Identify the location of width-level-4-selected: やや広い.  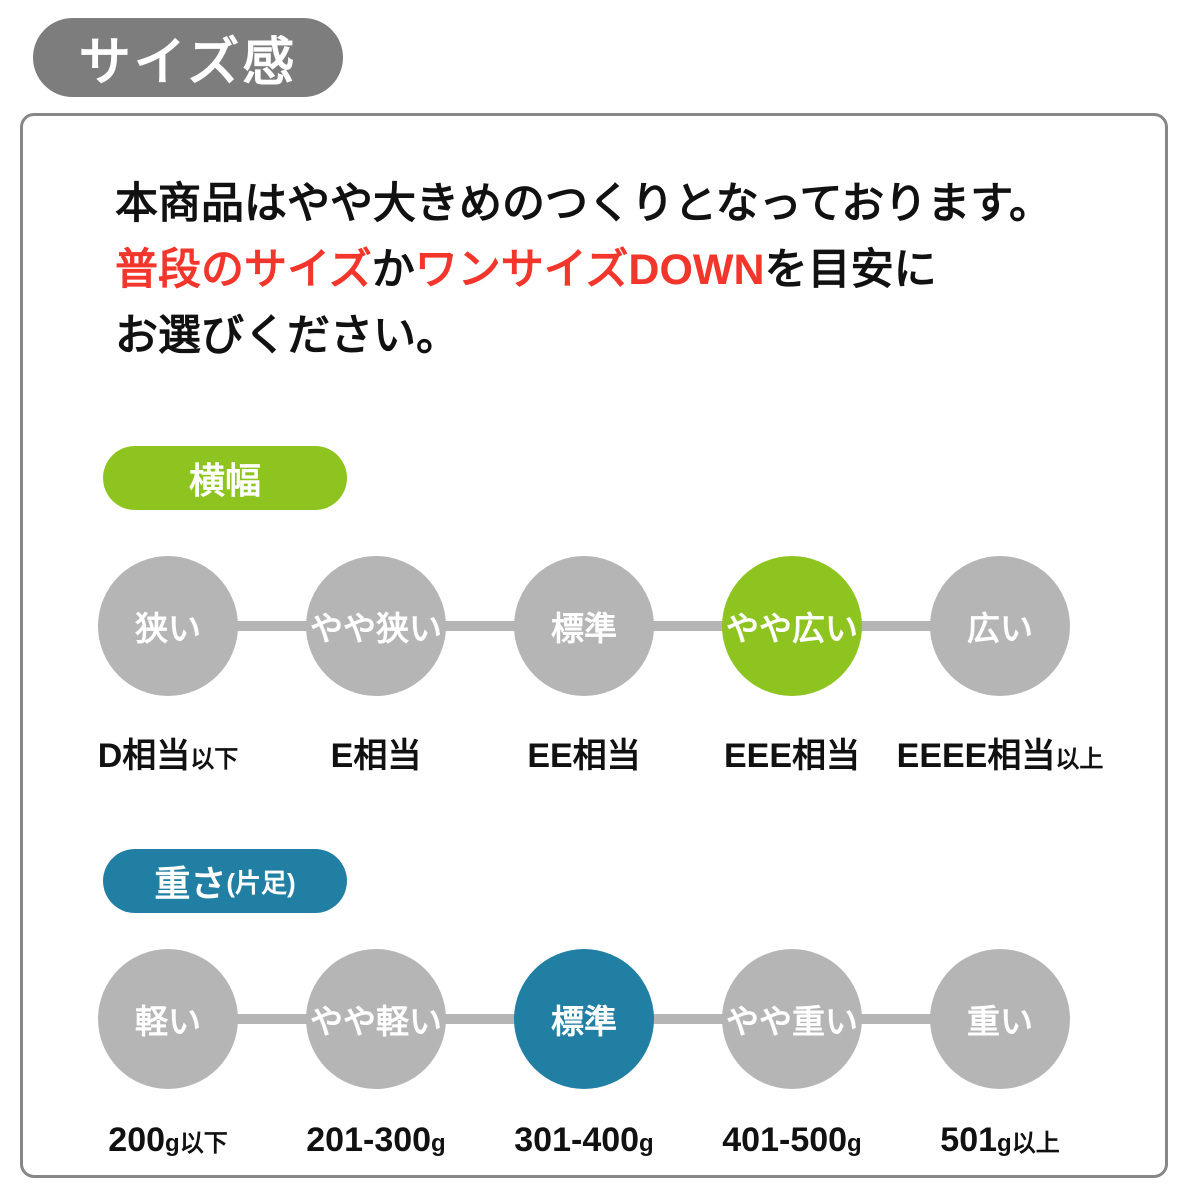
(792, 626).